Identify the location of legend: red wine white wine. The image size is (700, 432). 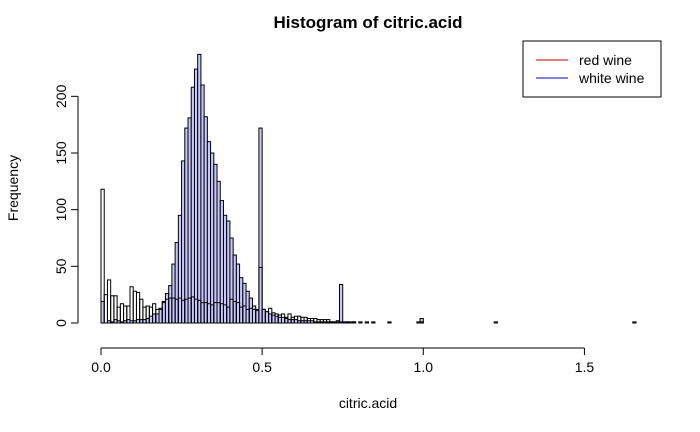
(592, 69).